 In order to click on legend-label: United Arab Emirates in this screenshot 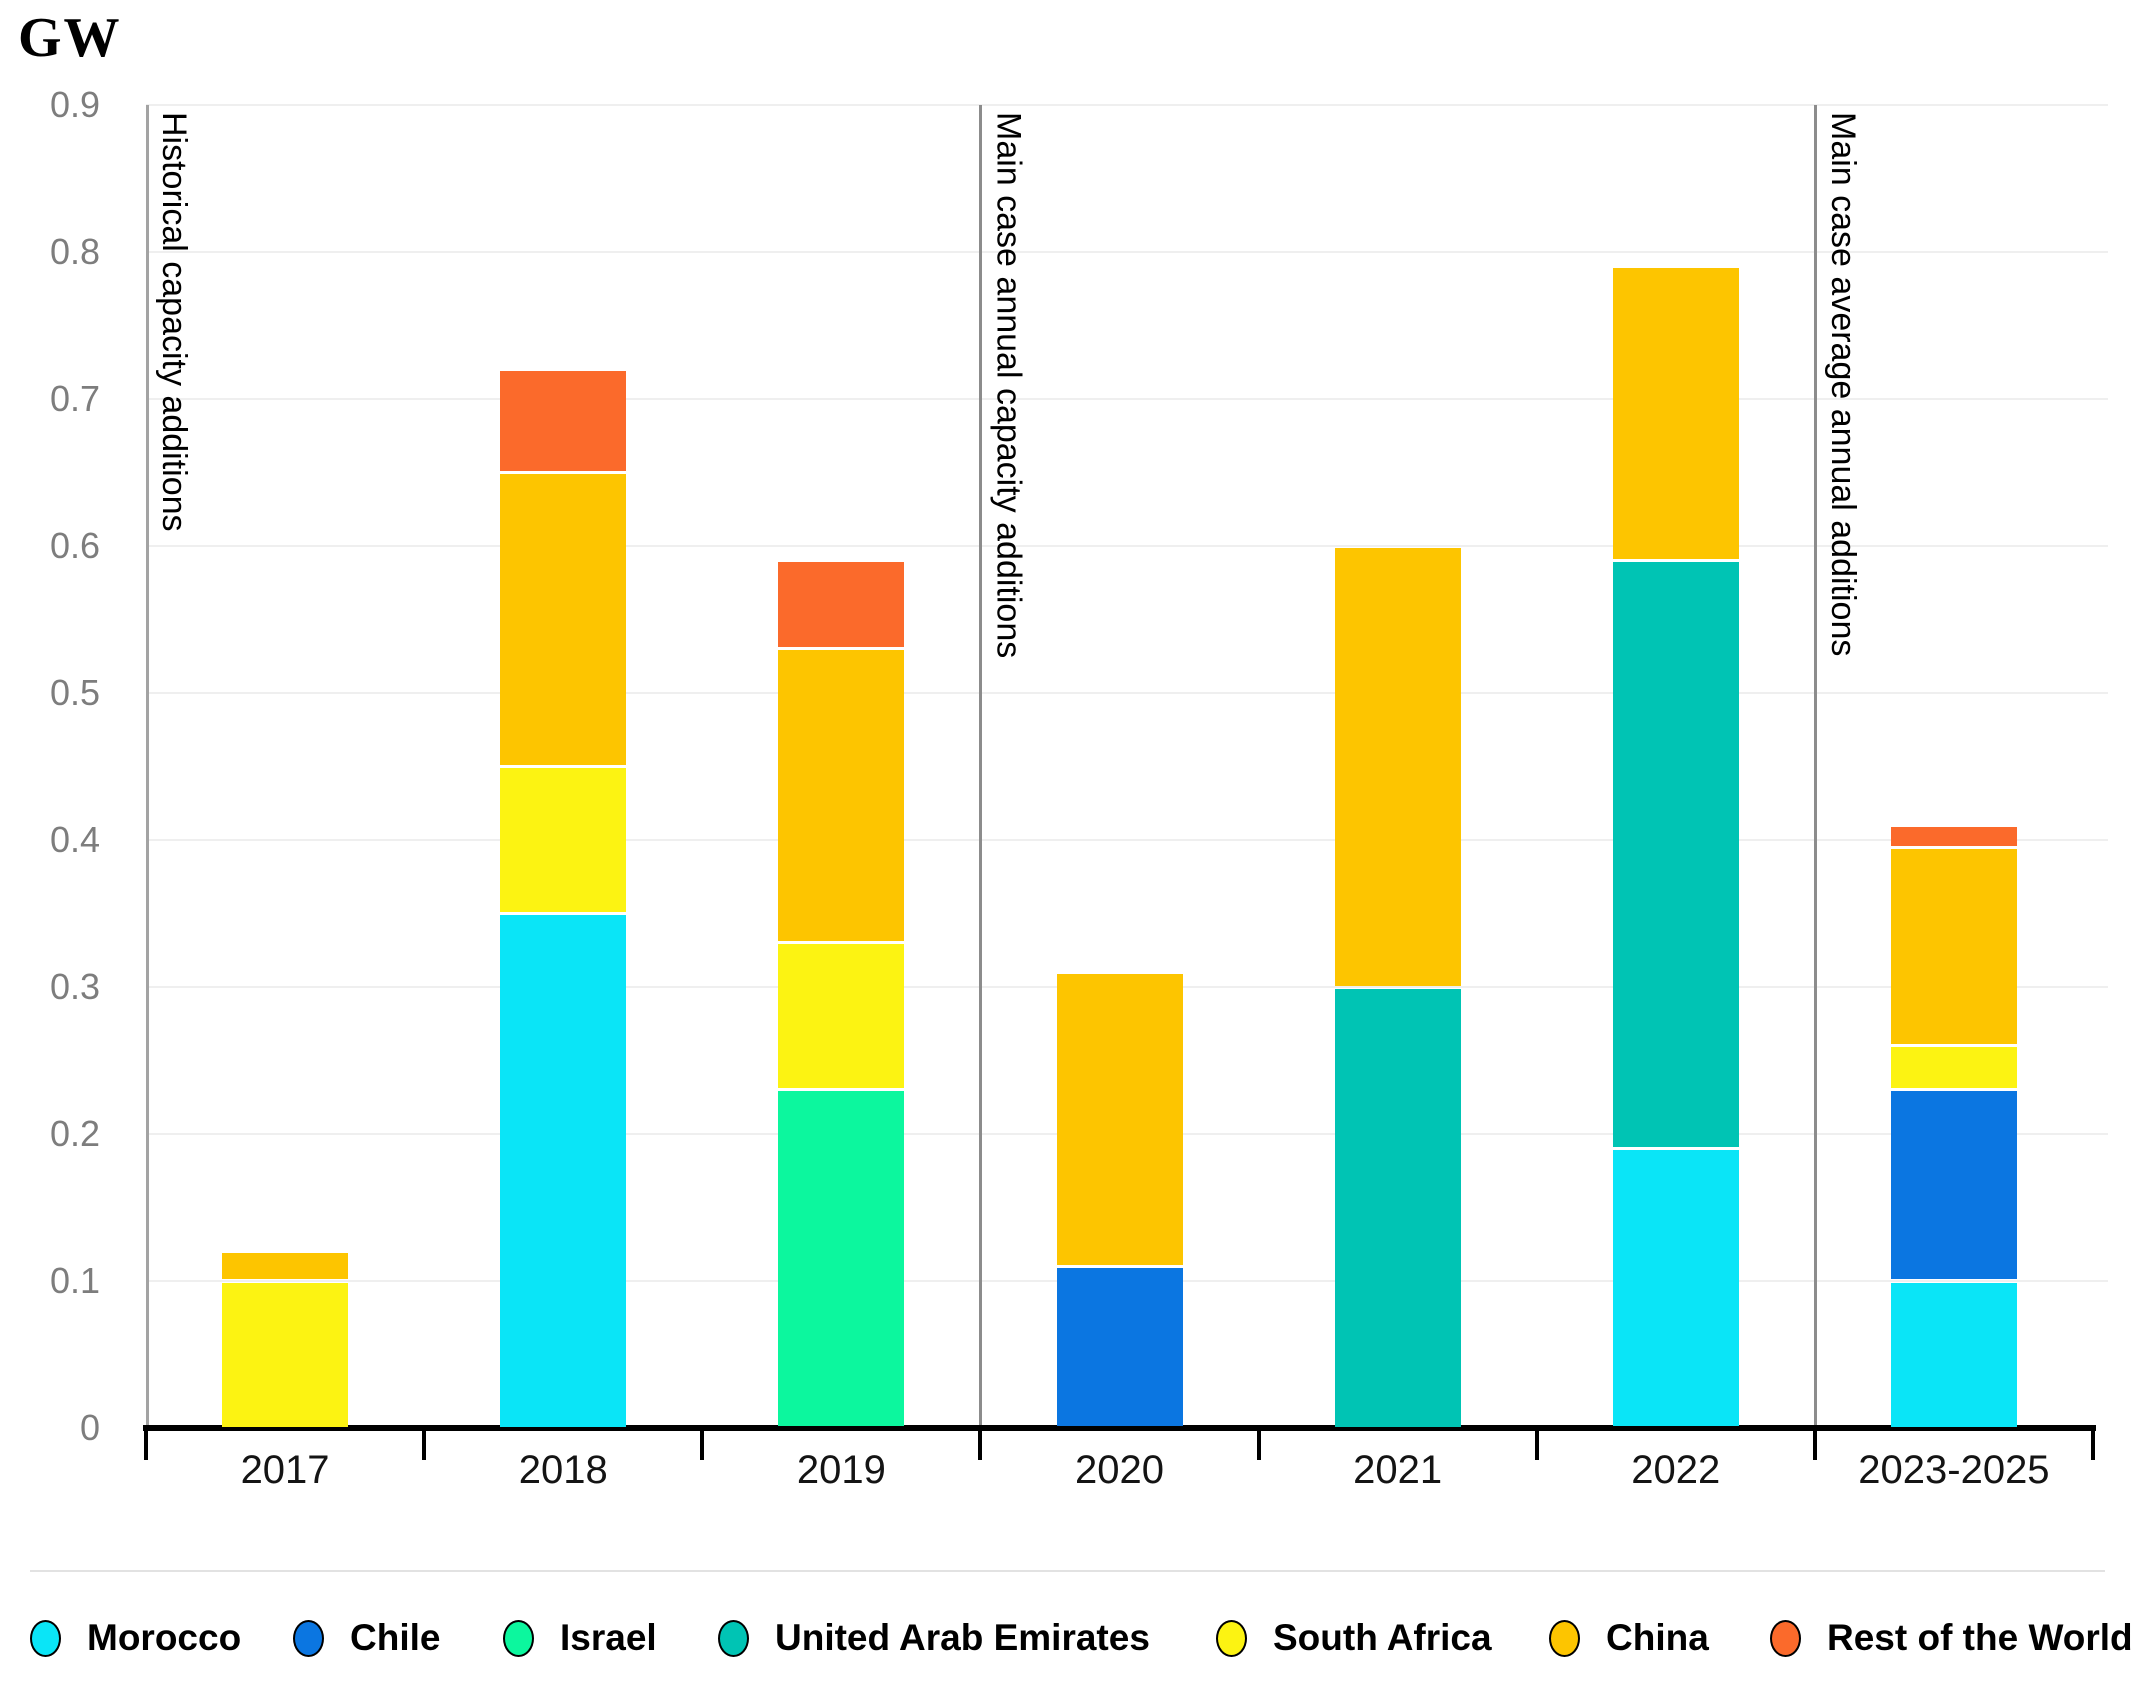, I will do `click(962, 1637)`.